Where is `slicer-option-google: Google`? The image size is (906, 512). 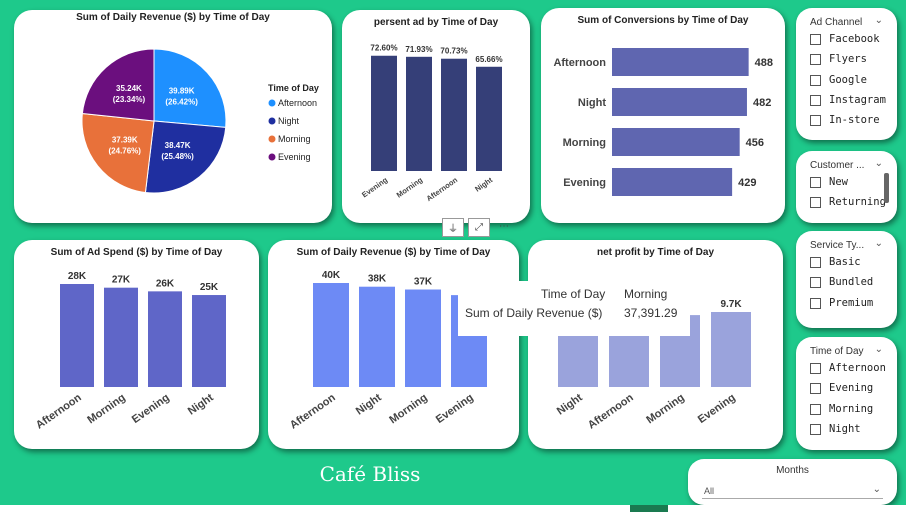
slicer-option-google: Google is located at coordinates (838, 80).